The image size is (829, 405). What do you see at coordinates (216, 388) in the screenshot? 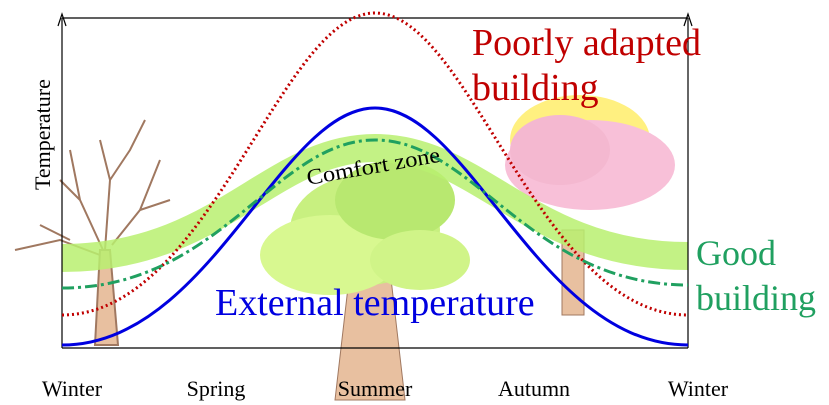
I see `season-label: Spring` at bounding box center [216, 388].